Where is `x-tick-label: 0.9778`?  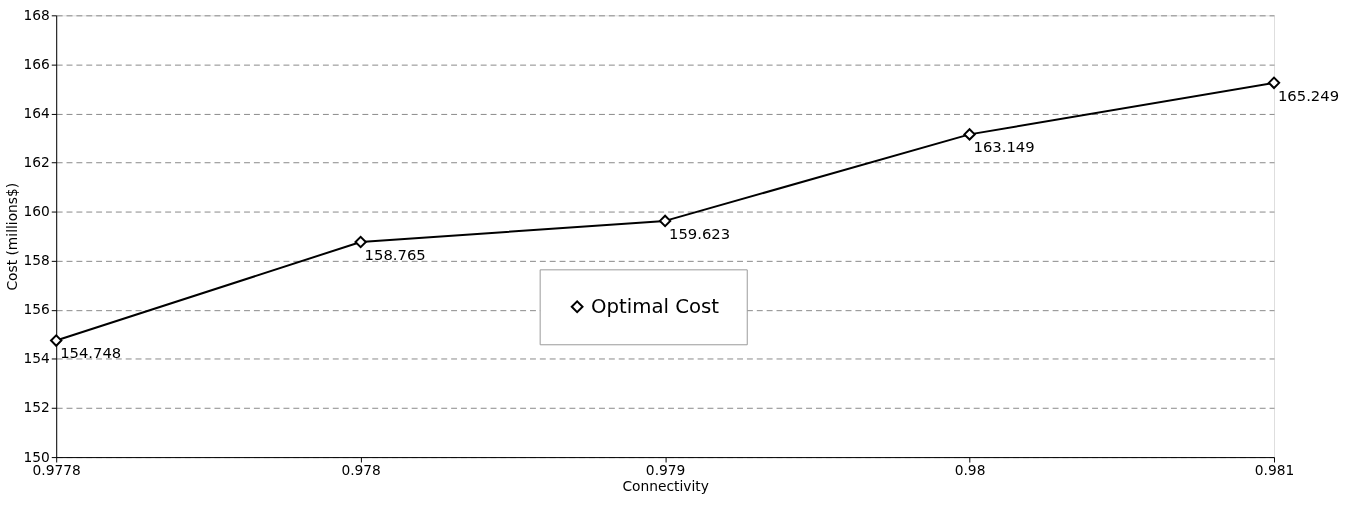
x-tick-label: 0.9778 is located at coordinates (56, 470).